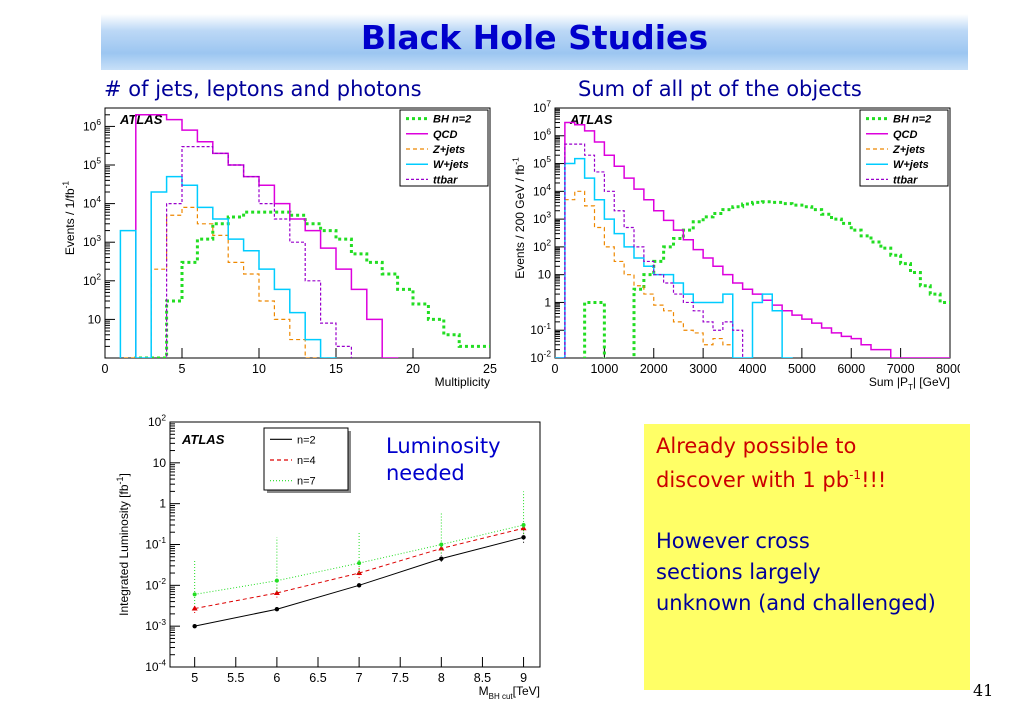 This screenshot has height=708, width=1023. I want to click on x-axis-title: MBH cut[TeV], so click(509, 692).